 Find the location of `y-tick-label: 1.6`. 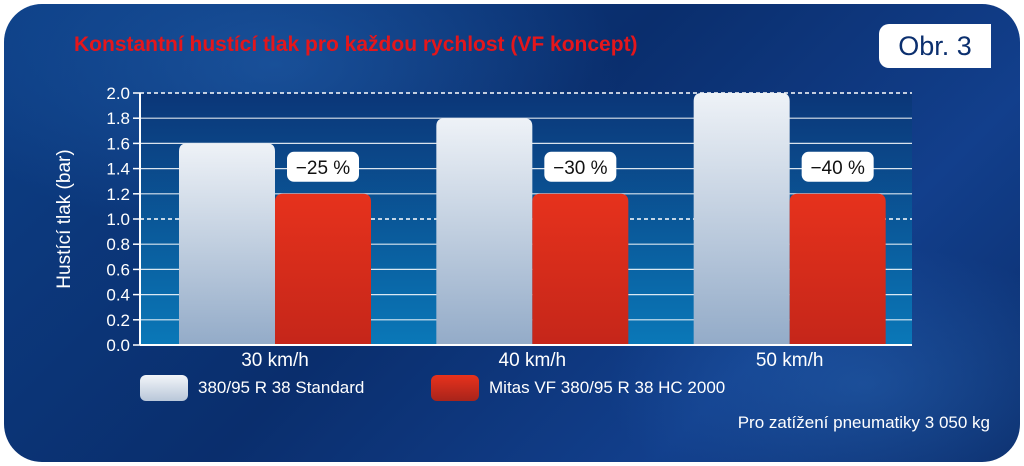

y-tick-label: 1.6 is located at coordinates (118, 143).